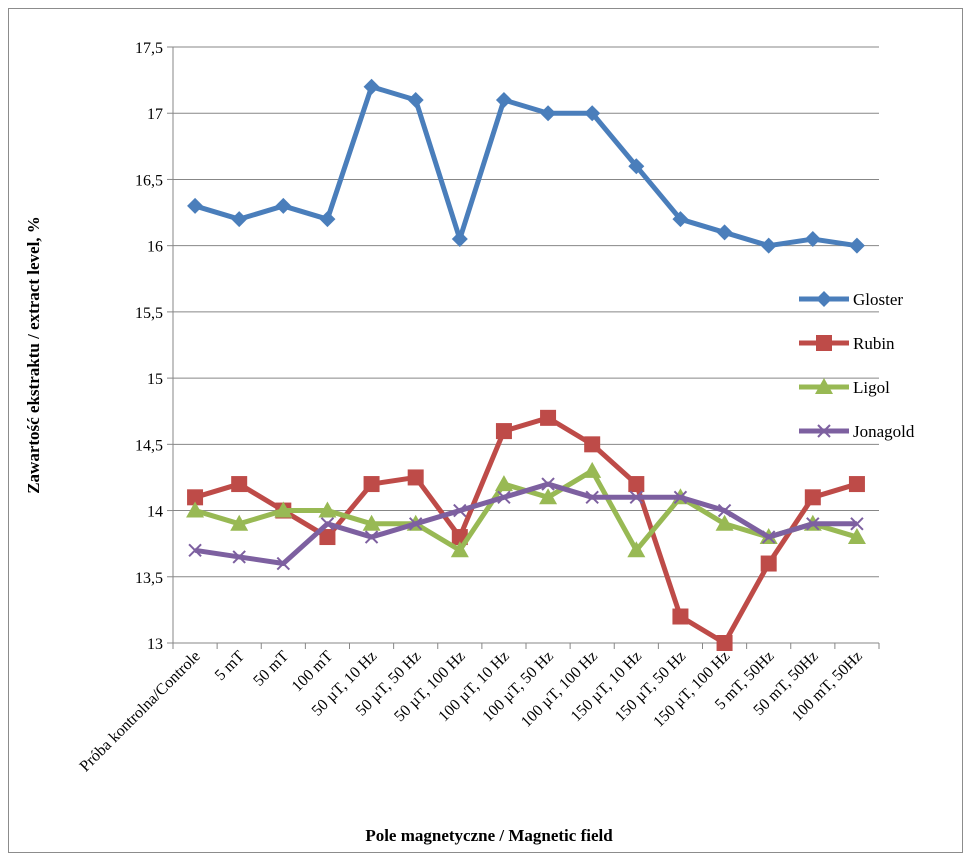 This screenshot has height=861, width=973. What do you see at coordinates (149, 445) in the screenshot?
I see `y-tick-label: 14,5` at bounding box center [149, 445].